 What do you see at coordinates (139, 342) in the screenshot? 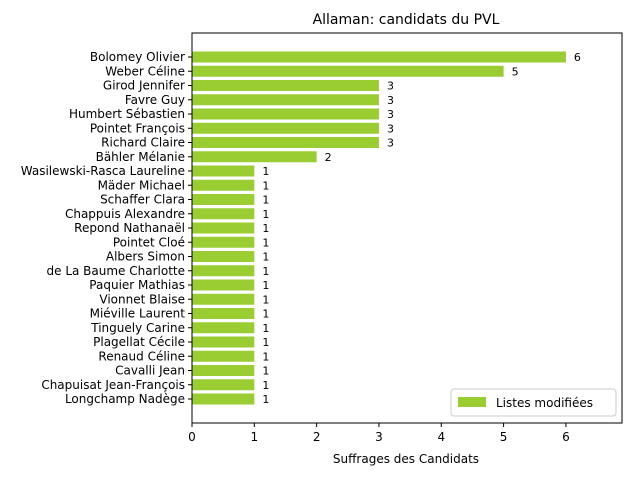
I see `category-label: Plagellat Cécile` at bounding box center [139, 342].